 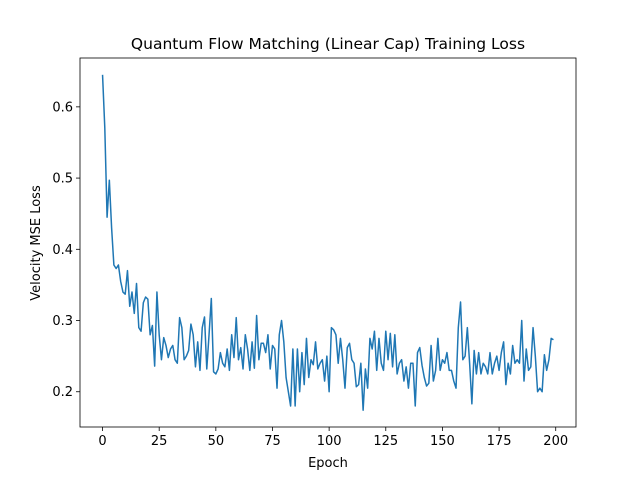 What do you see at coordinates (36, 243) in the screenshot?
I see `y-axis-label: Velocity MSE Loss` at bounding box center [36, 243].